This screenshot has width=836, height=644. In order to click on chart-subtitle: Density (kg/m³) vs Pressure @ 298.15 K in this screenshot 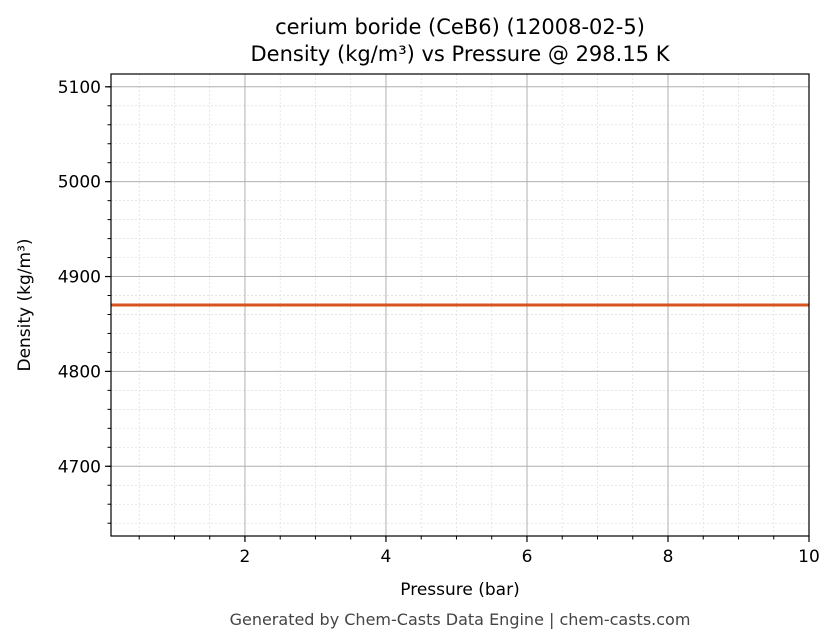, I will do `click(460, 54)`.